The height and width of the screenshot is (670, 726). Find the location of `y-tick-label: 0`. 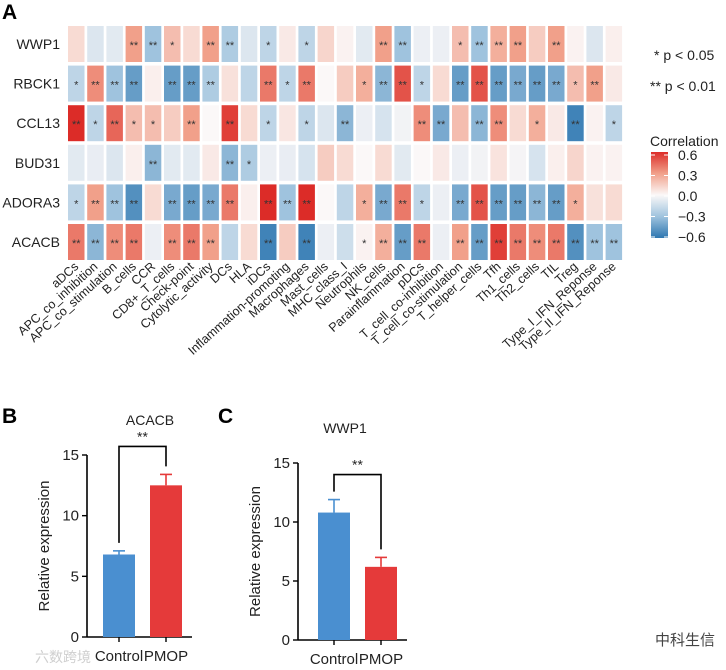

y-tick-label: 0 is located at coordinates (286, 640).